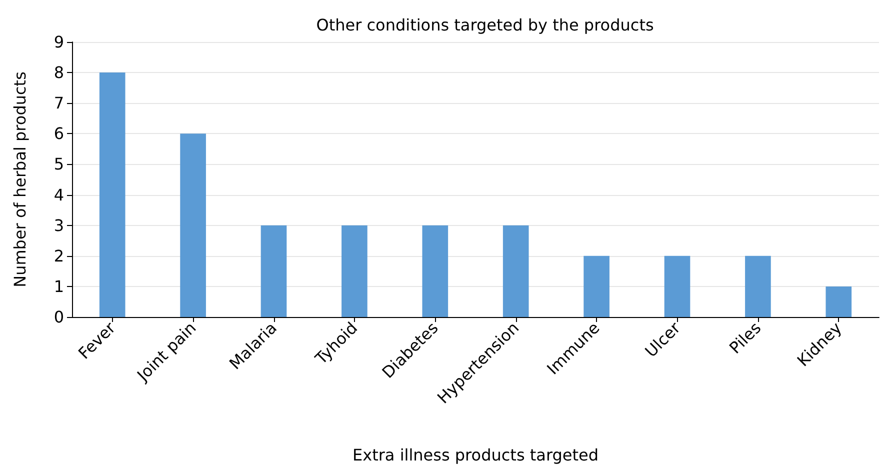 The width and height of the screenshot is (883, 468). Describe the element at coordinates (59, 225) in the screenshot. I see `y-tick-label: 3` at that location.